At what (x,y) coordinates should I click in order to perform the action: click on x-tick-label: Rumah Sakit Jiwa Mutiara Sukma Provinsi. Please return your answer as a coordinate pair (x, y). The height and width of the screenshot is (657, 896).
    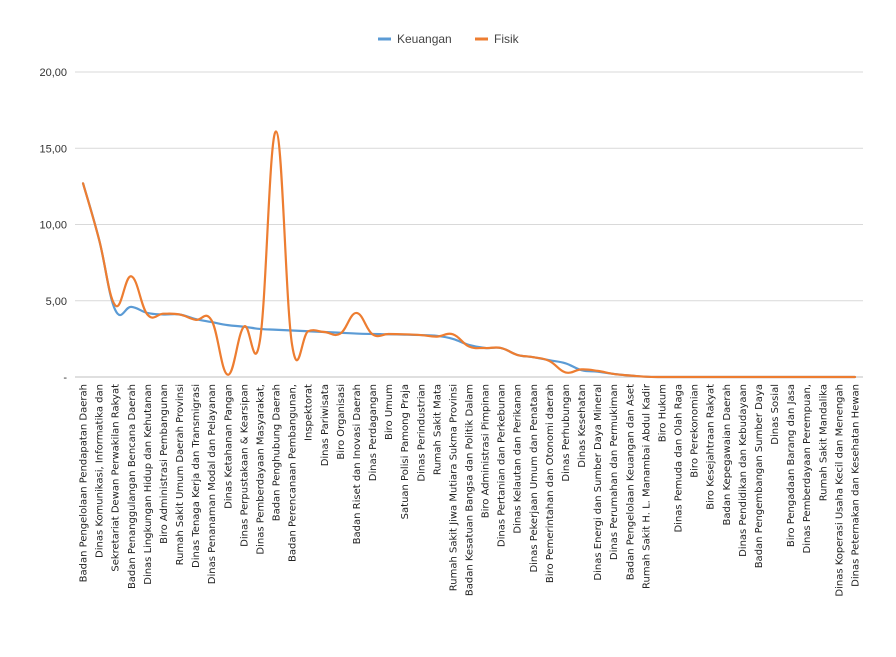
    Looking at the image, I should click on (453, 487).